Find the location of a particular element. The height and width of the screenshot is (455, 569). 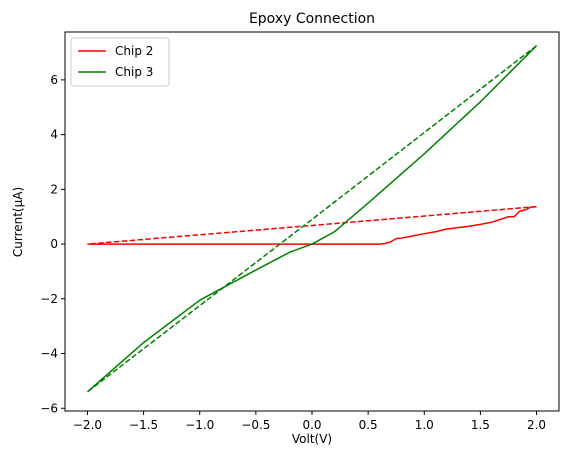

y-tick-label: −6 is located at coordinates (49, 408).